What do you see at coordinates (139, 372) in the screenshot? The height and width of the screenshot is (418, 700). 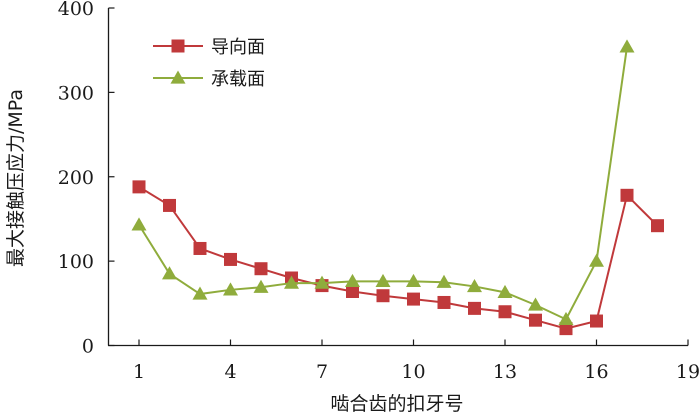 I see `x-tick-label: 1` at bounding box center [139, 372].